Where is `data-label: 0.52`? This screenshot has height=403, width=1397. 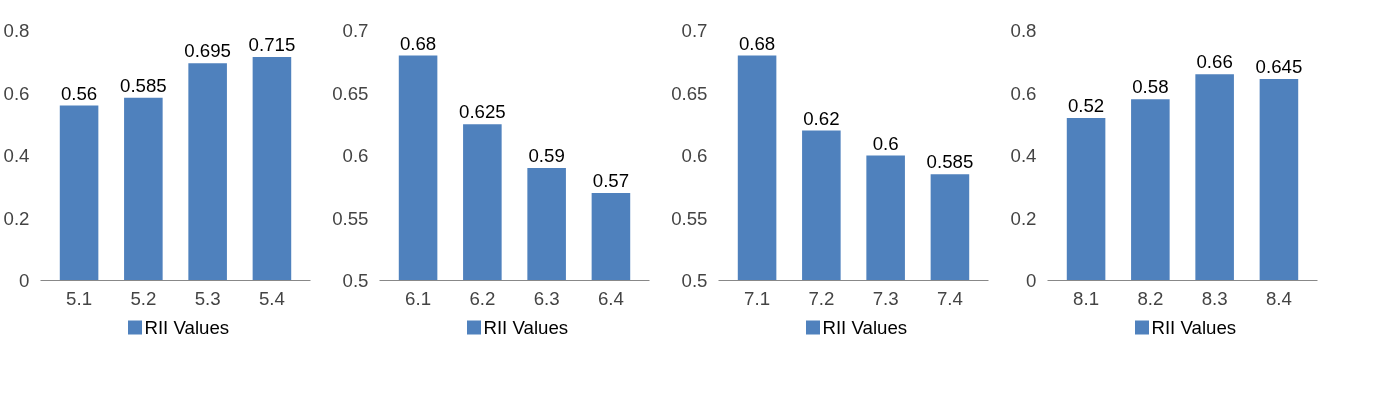
data-label: 0.52 is located at coordinates (1086, 105).